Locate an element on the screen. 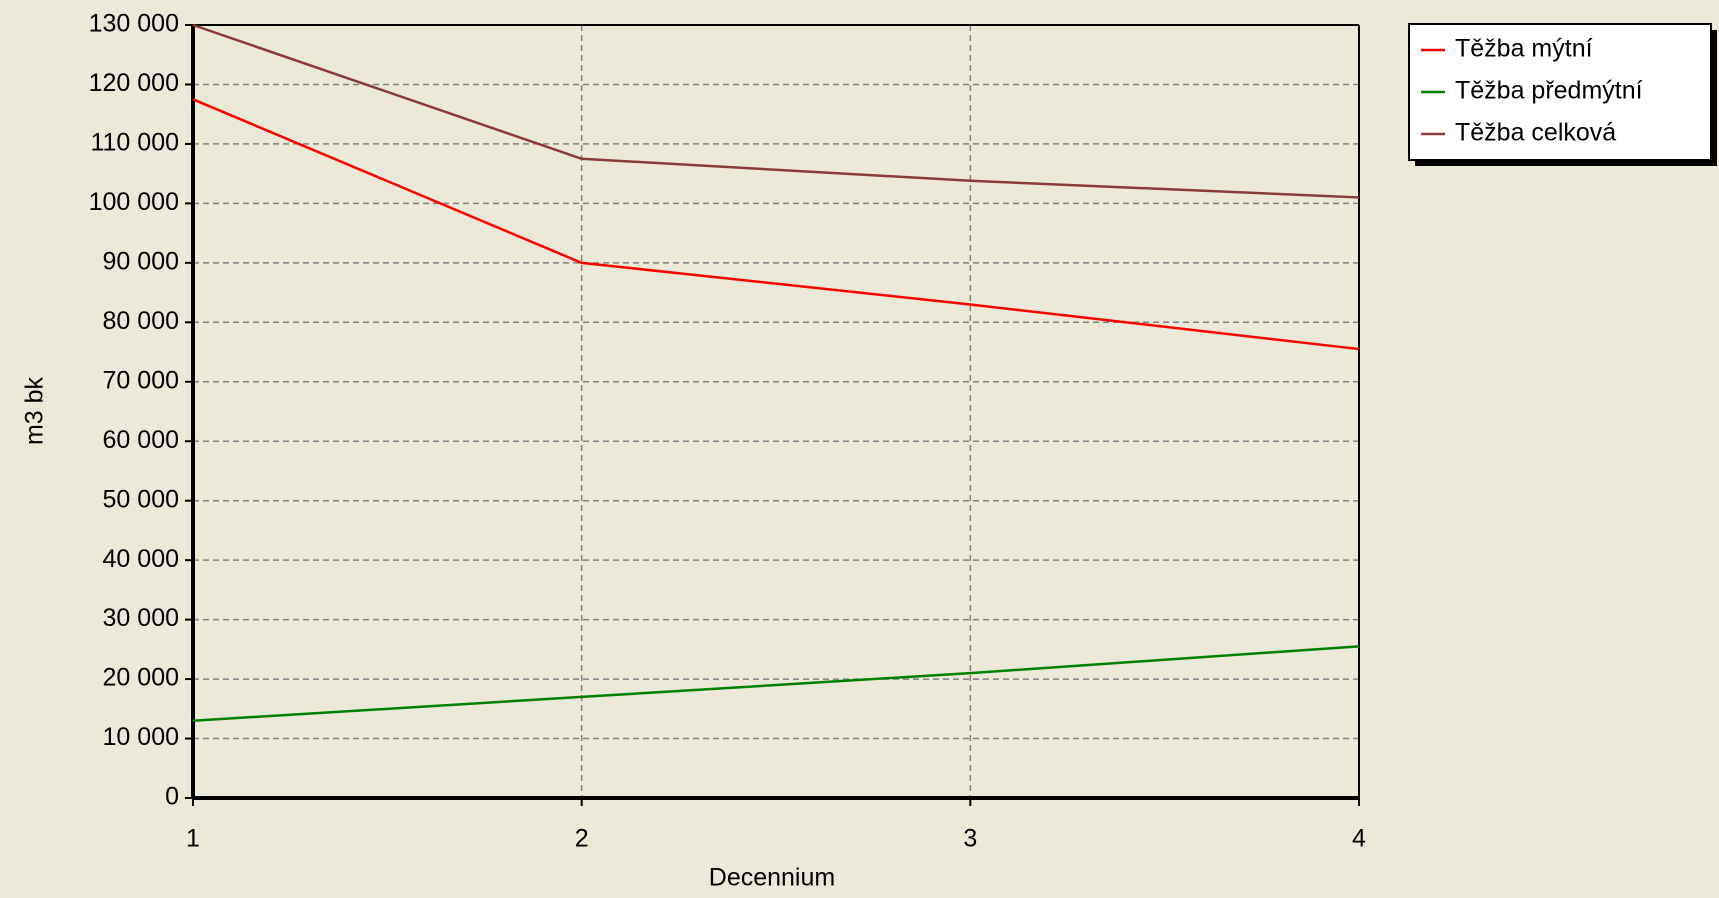 The height and width of the screenshot is (898, 1719). y-tick-label: 10 000 is located at coordinates (141, 737).